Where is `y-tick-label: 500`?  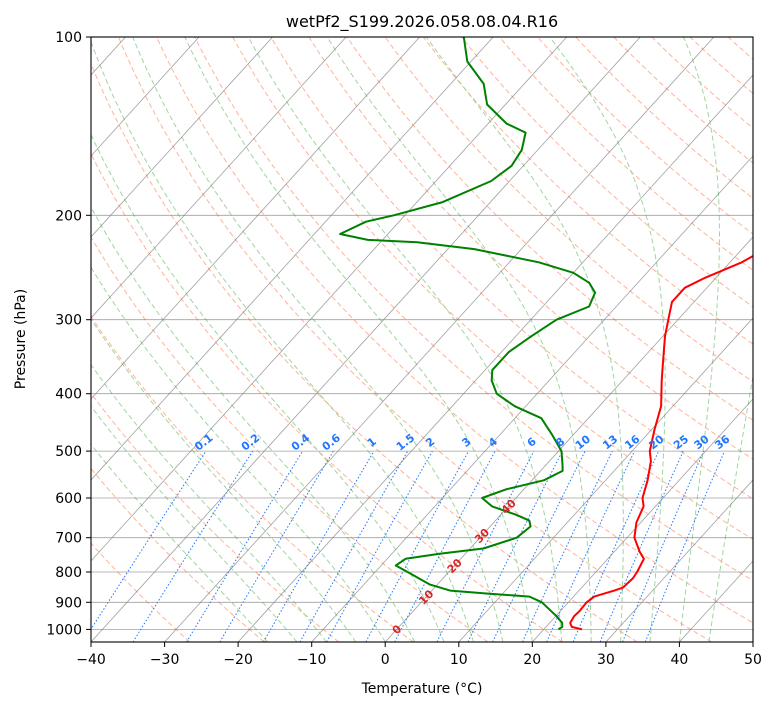
y-tick-label: 500 is located at coordinates (68, 452).